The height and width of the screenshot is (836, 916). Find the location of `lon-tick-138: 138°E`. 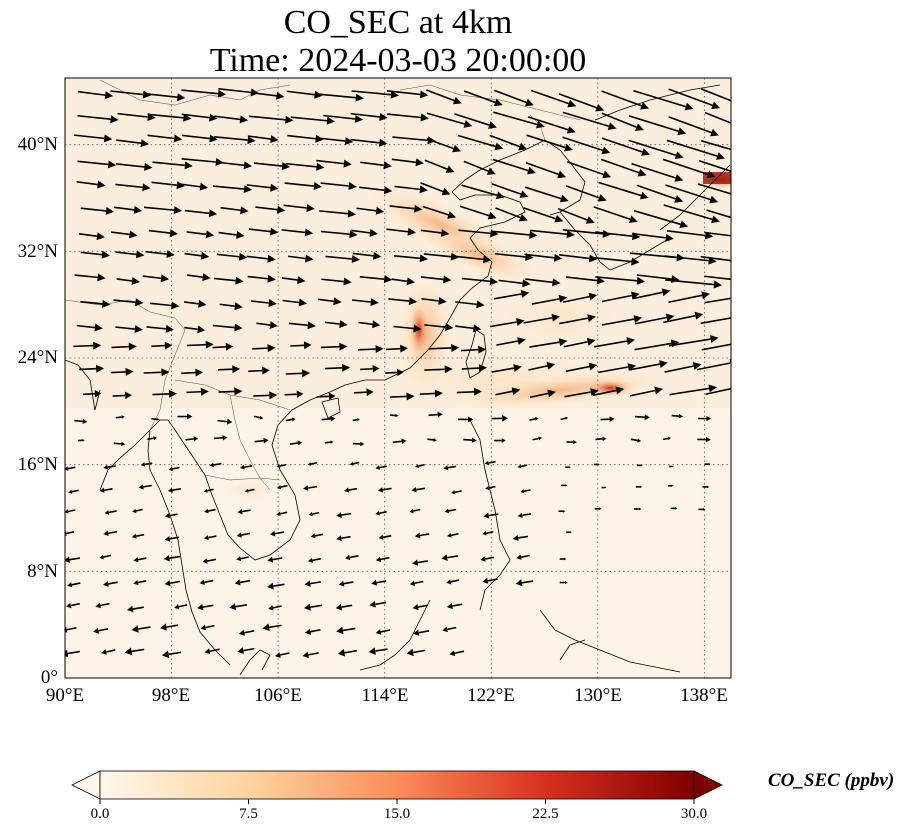

lon-tick-138: 138°E is located at coordinates (704, 695).